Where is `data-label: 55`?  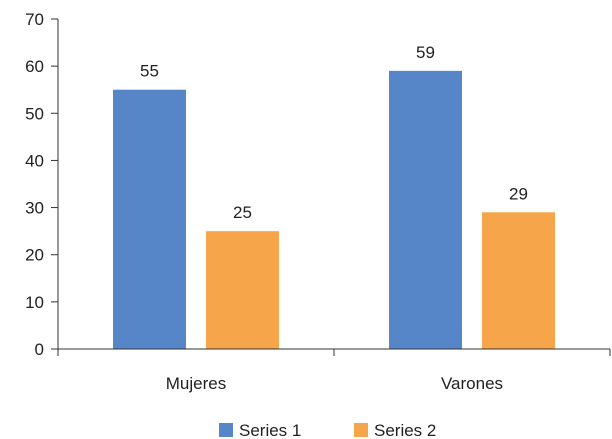
data-label: 55 is located at coordinates (149, 71).